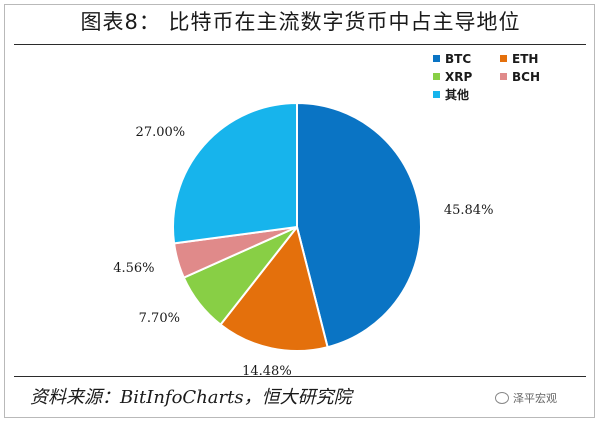  I want to click on data-label-btc: 45.84%, so click(469, 210).